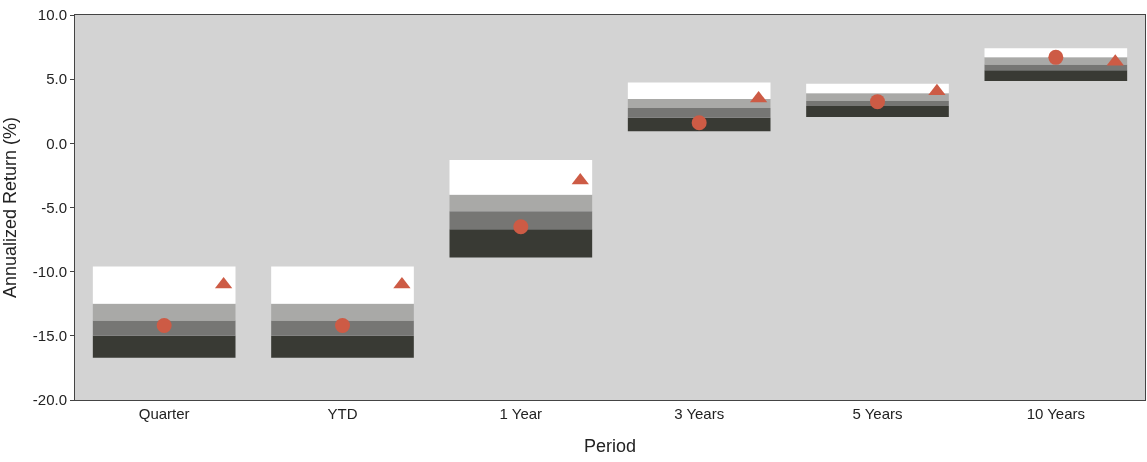 The height and width of the screenshot is (462, 1147). Describe the element at coordinates (56, 143) in the screenshot. I see `y-tick-label: 0.0` at that location.